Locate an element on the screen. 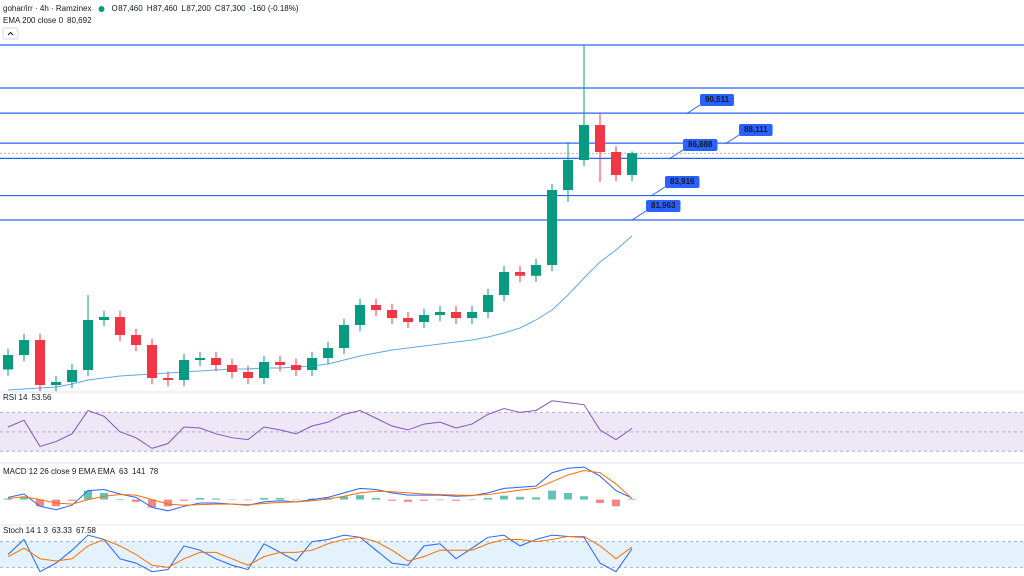 Image resolution: width=1024 pixels, height=576 pixels. level-label: 83,916 is located at coordinates (682, 181).